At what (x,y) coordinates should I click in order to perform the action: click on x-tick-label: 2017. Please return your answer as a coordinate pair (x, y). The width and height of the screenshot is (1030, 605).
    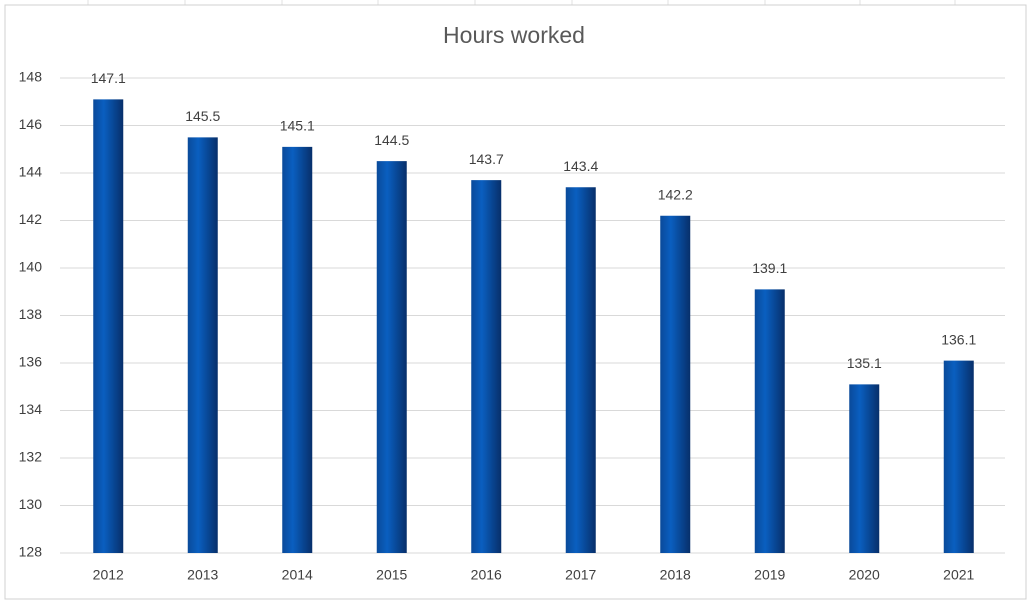
    Looking at the image, I should click on (580, 575).